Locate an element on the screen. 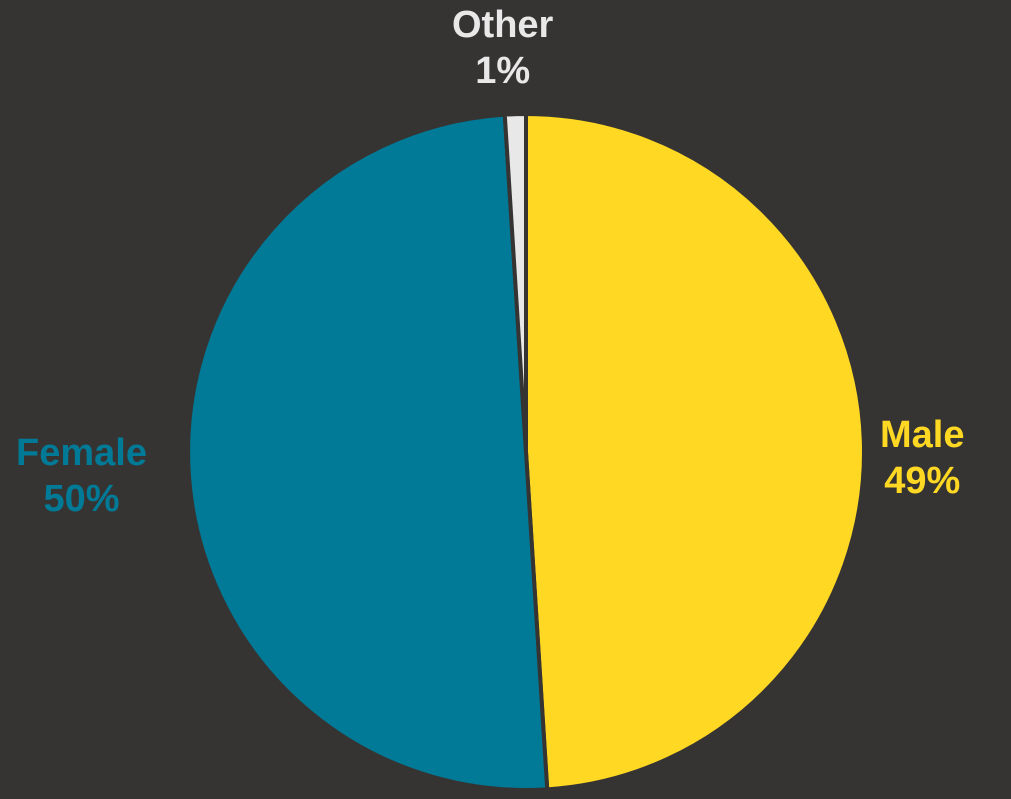 The width and height of the screenshot is (1011, 799). slice-label-male-name: Male is located at coordinates (922, 435).